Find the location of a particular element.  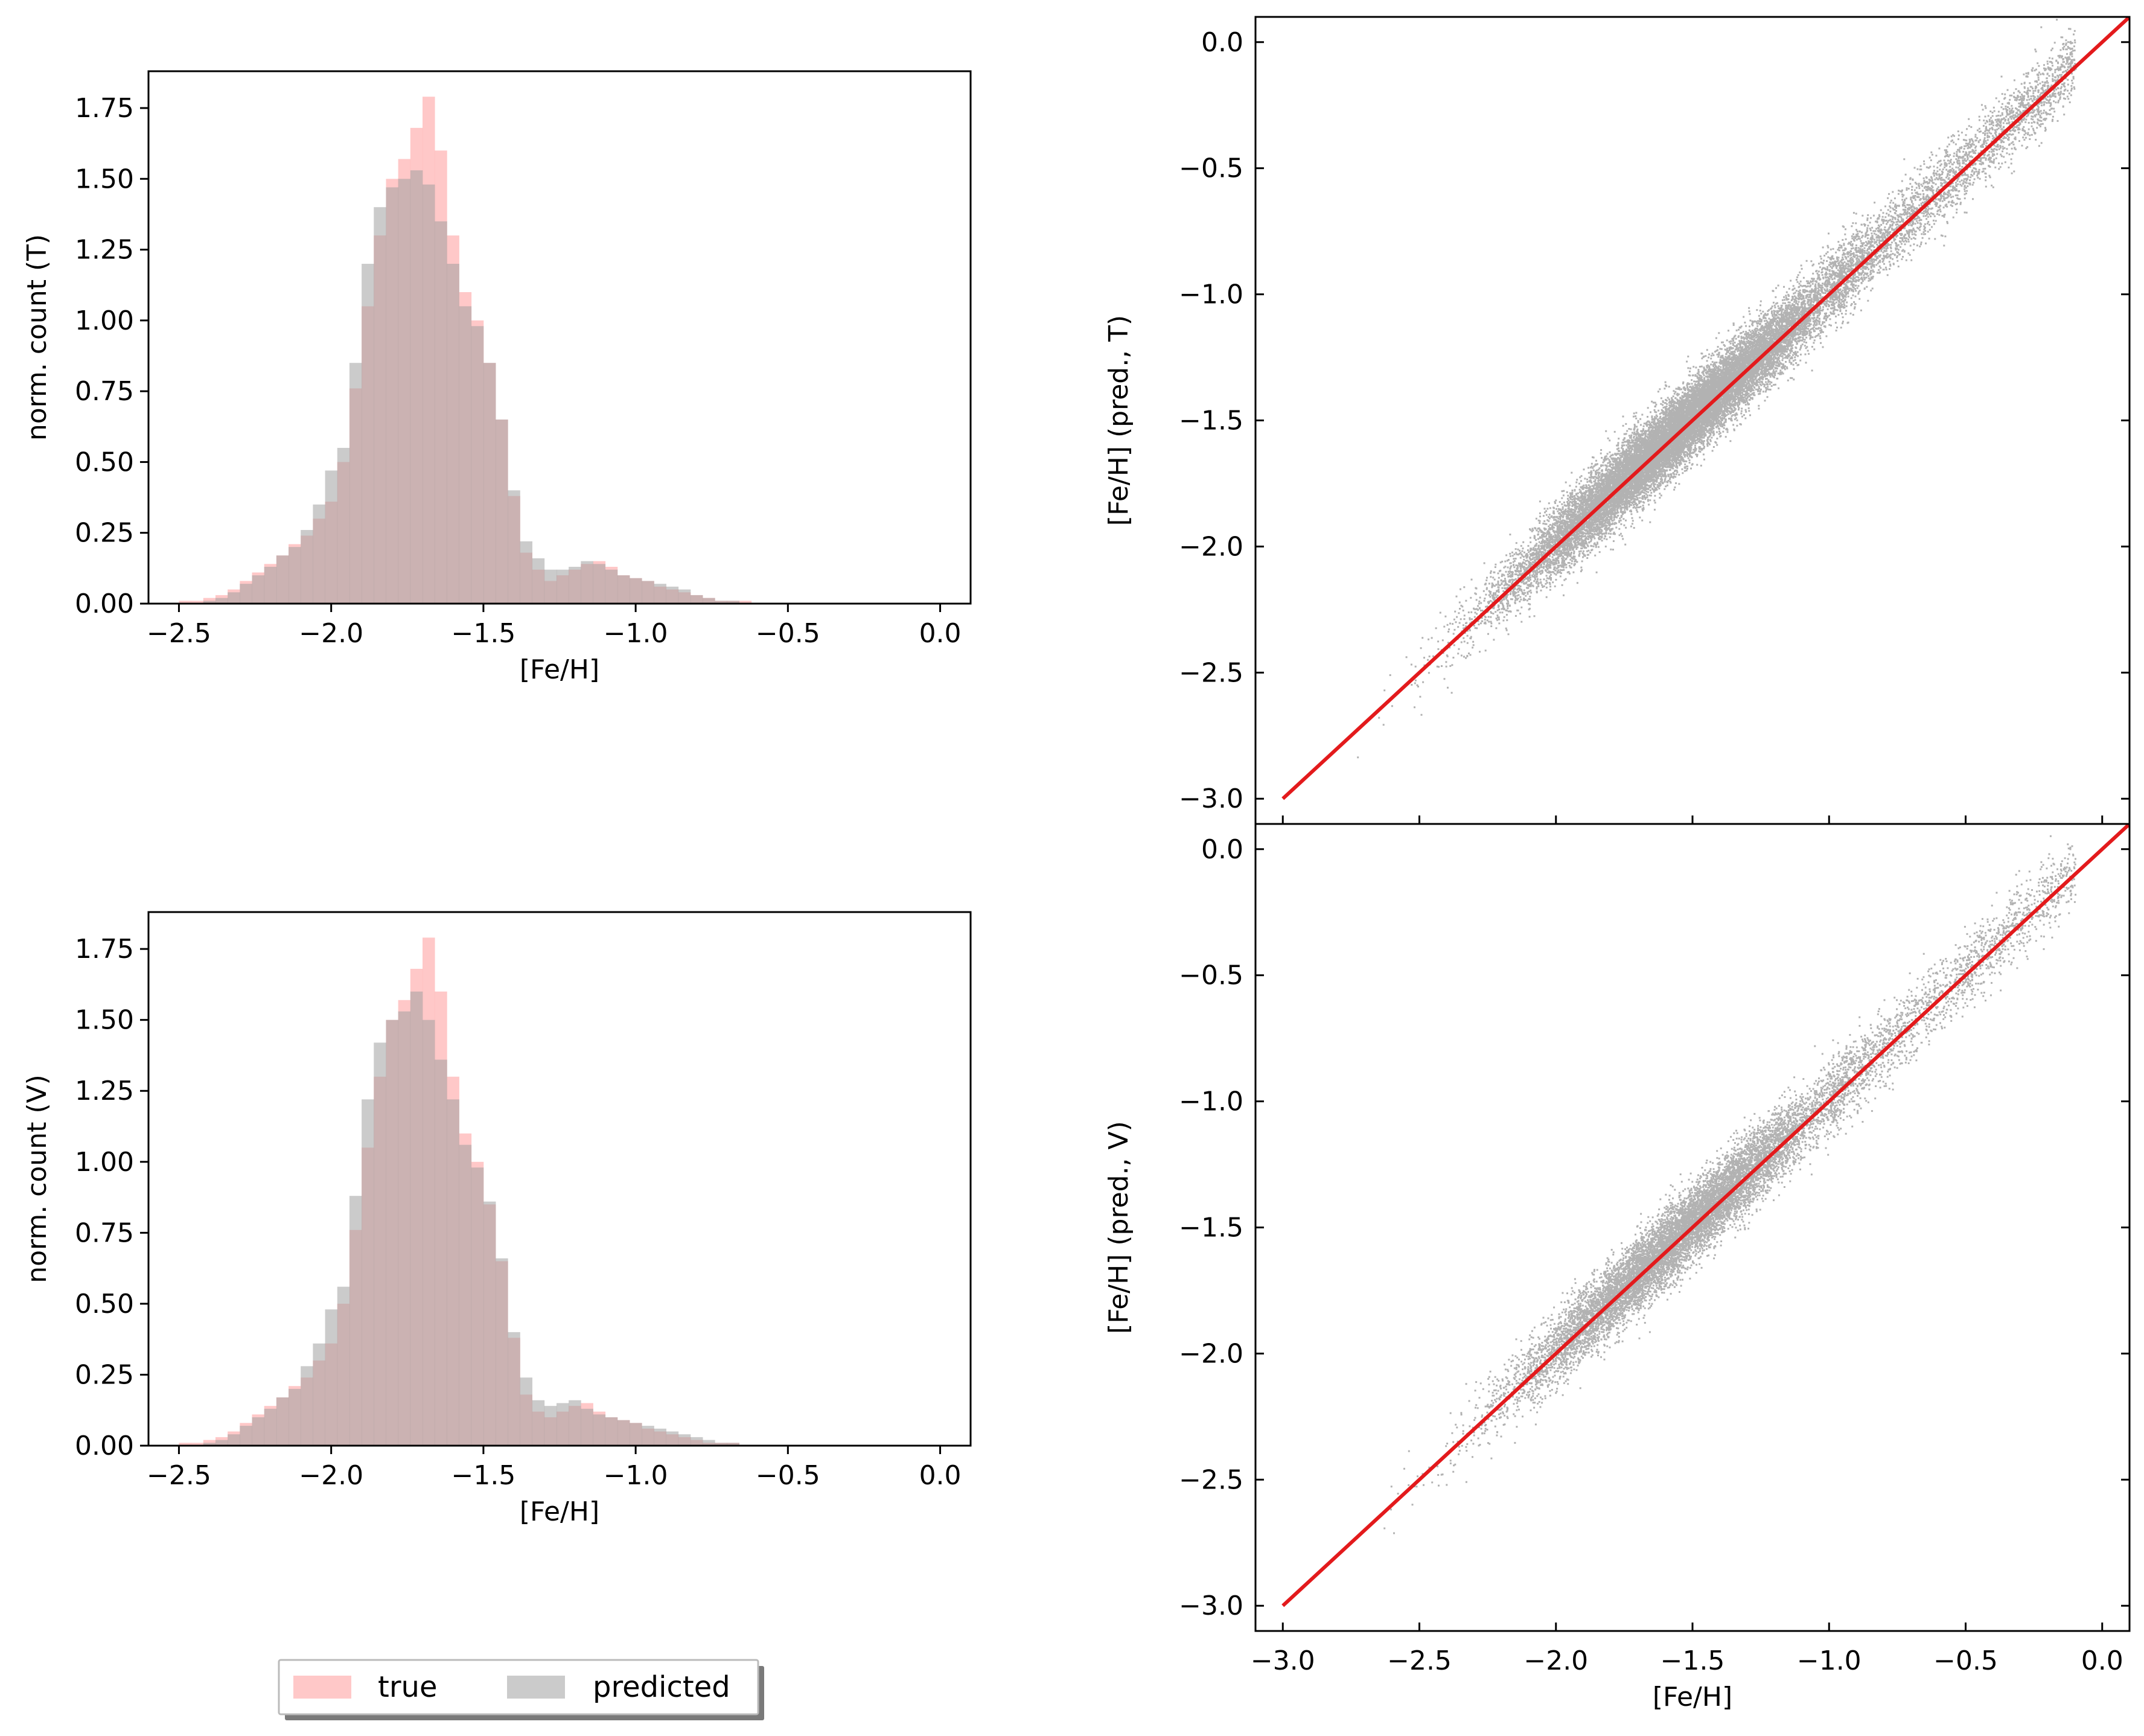

legend-label-true: true is located at coordinates (408, 1687).